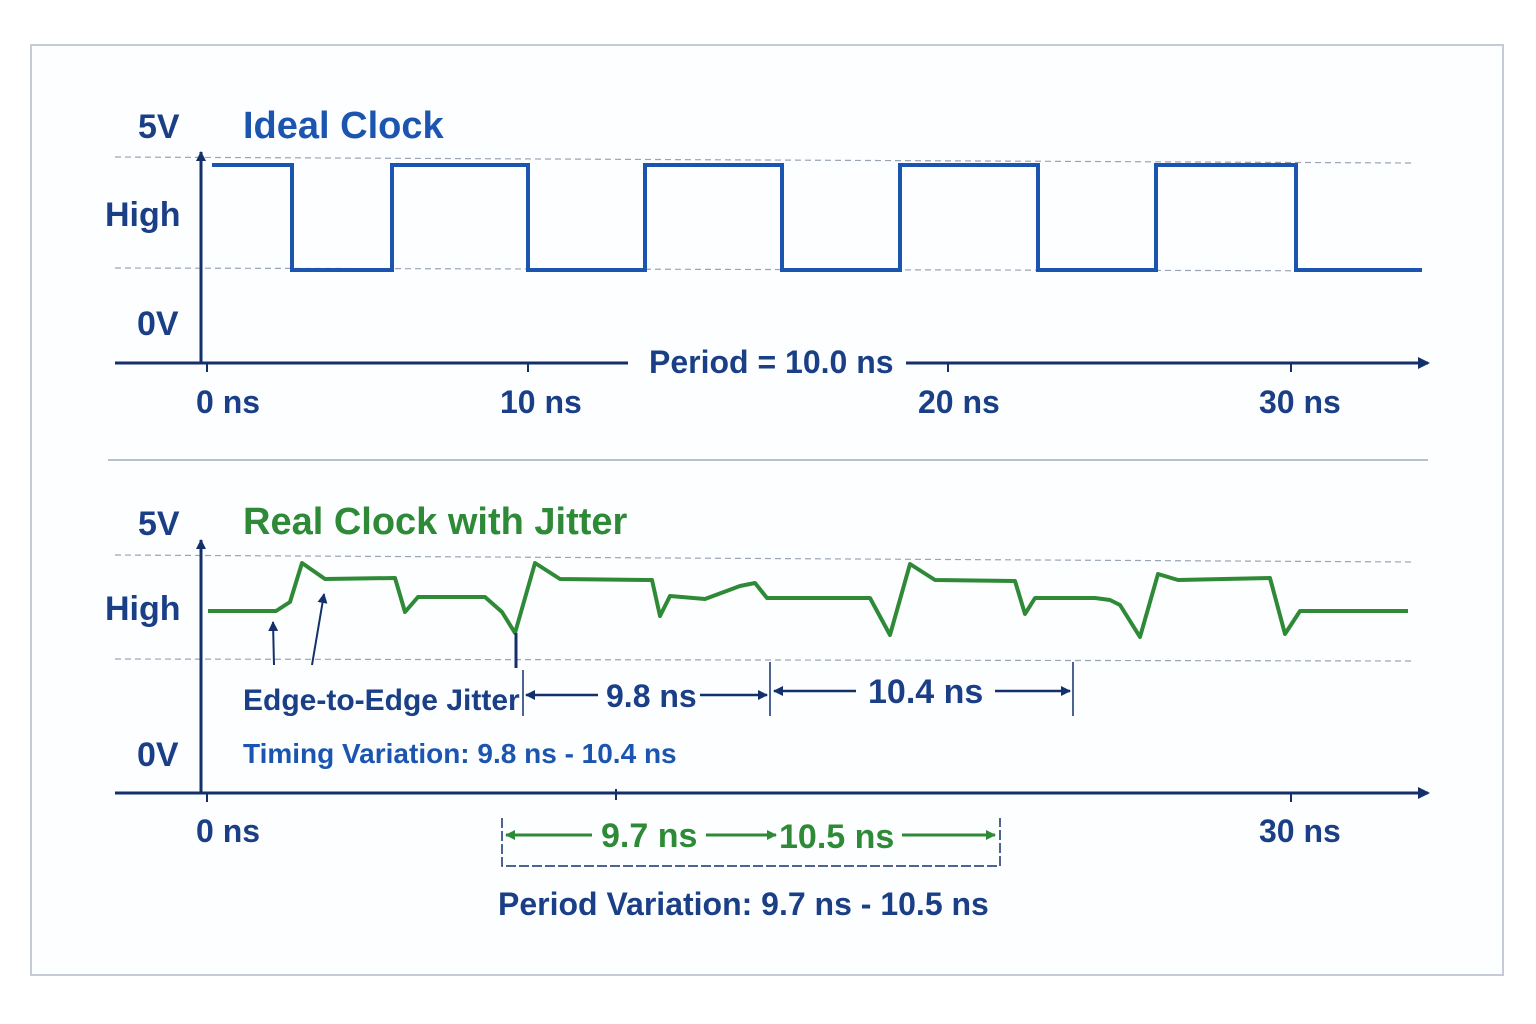 This screenshot has height=1024, width=1536. Describe the element at coordinates (159, 127) in the screenshot. I see `ideal-5v-label: 5V` at that location.